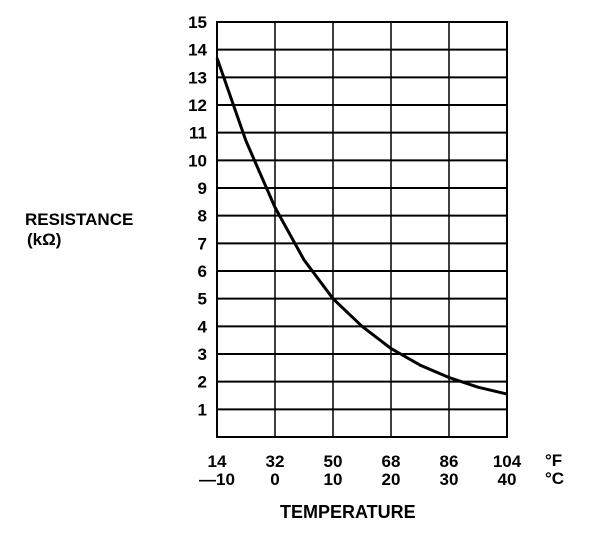 The height and width of the screenshot is (534, 608). What do you see at coordinates (274, 479) in the screenshot?
I see `x-tick-label-celsius: 0` at bounding box center [274, 479].